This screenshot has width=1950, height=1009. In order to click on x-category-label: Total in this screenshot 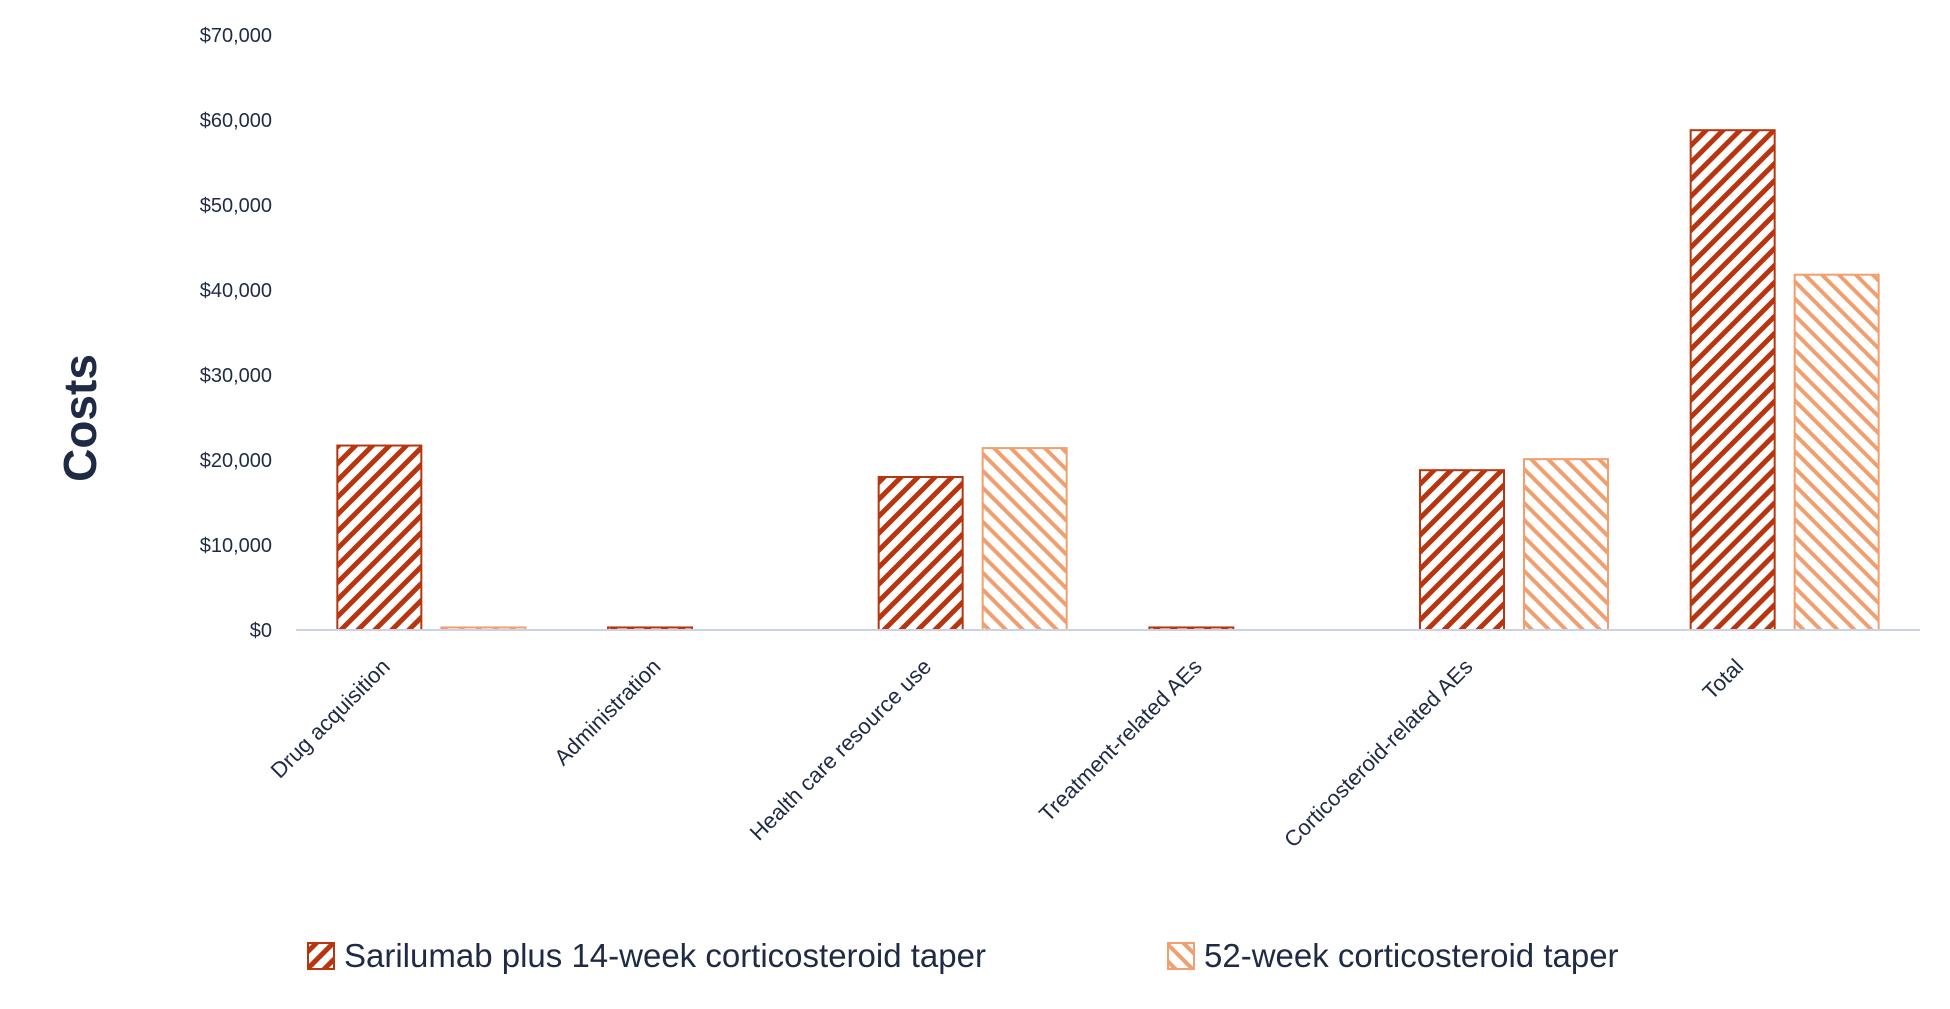, I will do `click(1723, 679)`.